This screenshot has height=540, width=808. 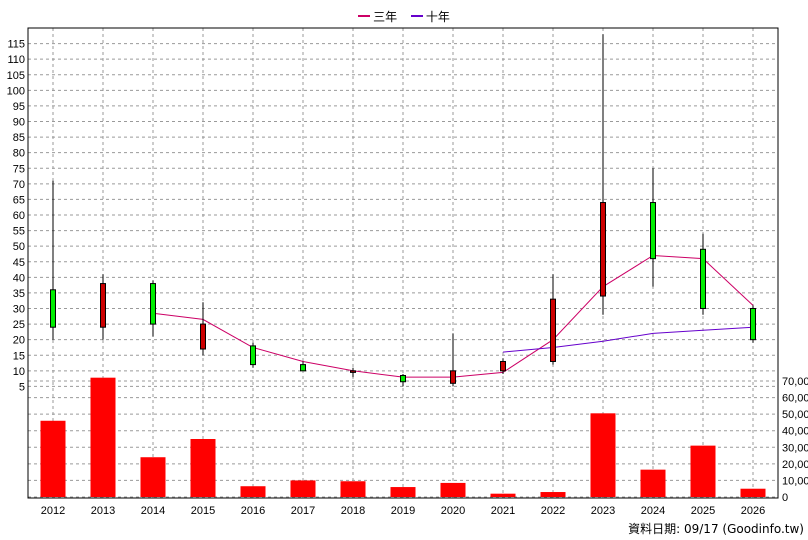 I want to click on price-tick-label: 85, so click(x=19, y=138).